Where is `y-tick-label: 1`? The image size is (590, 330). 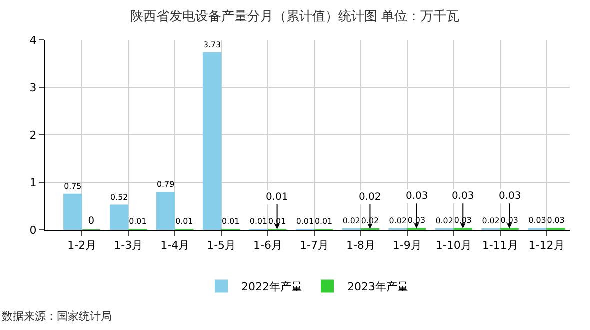
y-tick-label: 1 is located at coordinates (33, 183).